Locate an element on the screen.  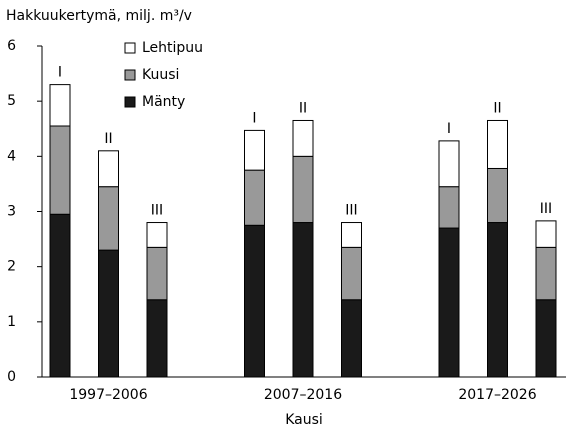
x-tick-label: 2017–2026 is located at coordinates (497, 395).